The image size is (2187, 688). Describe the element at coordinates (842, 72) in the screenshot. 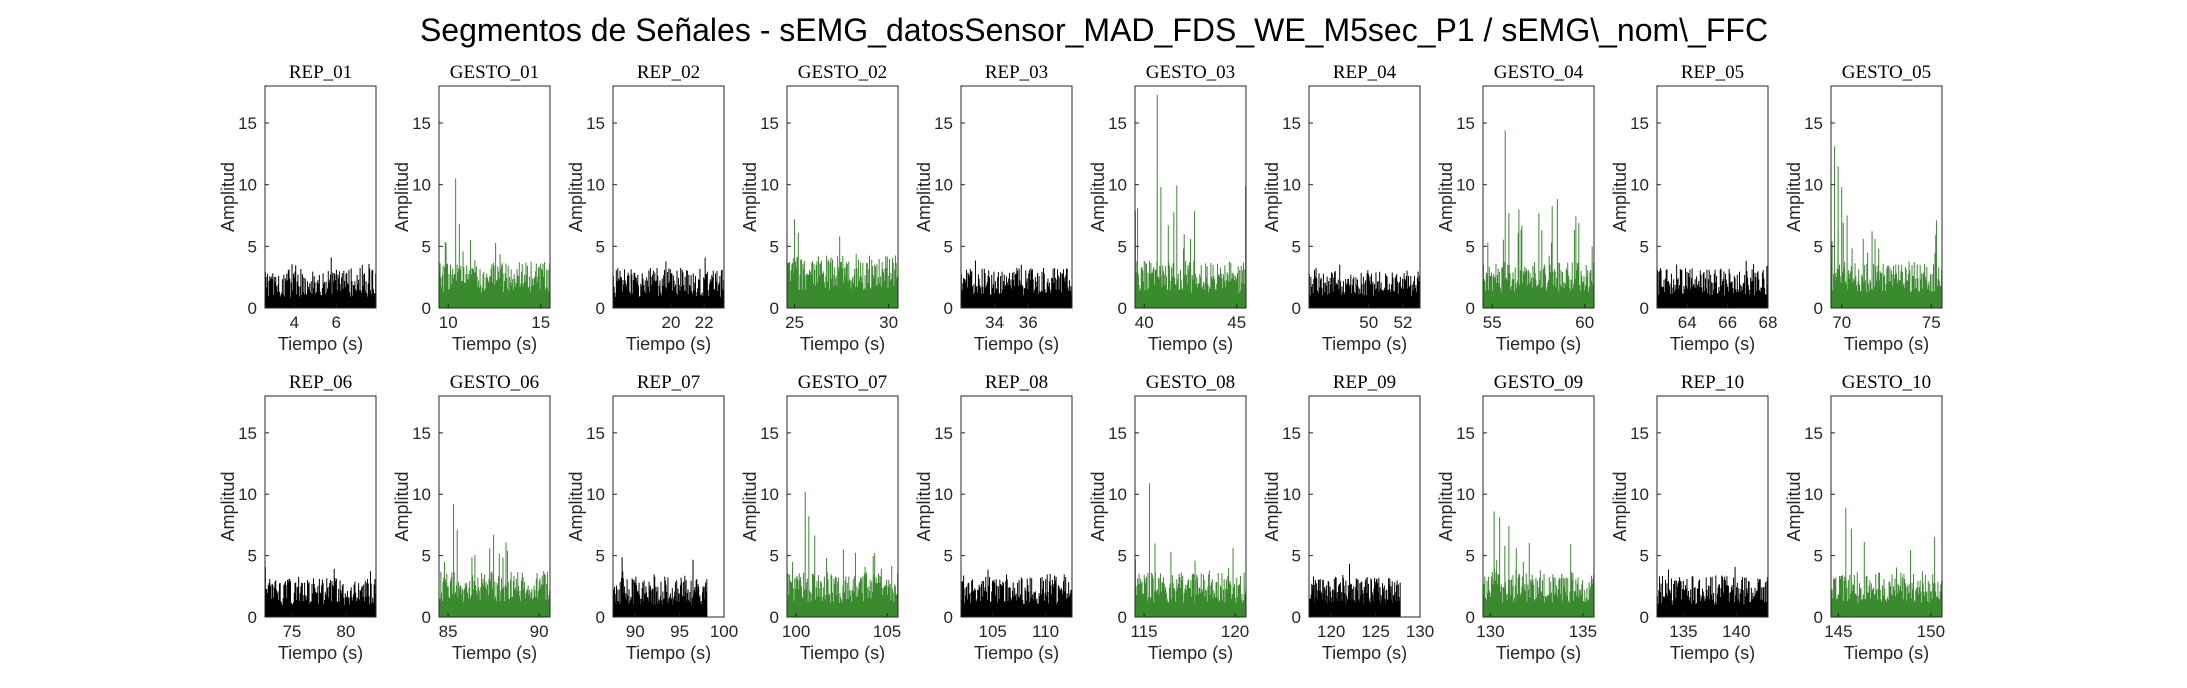

I see `subplot-title: GESTO_02` at that location.